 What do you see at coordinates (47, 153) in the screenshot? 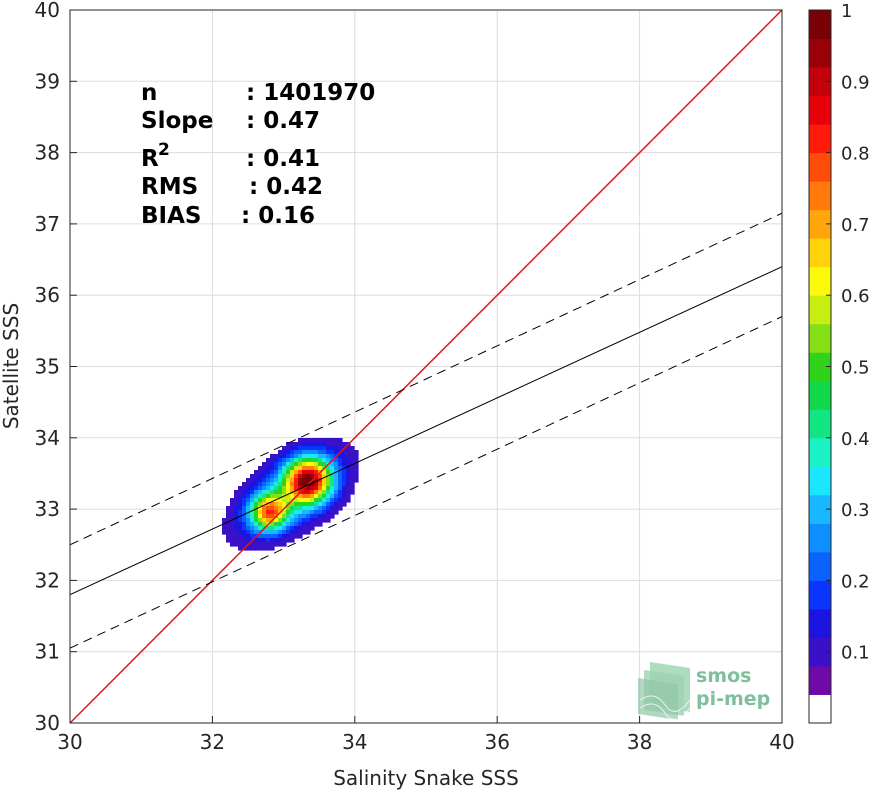
I see `y-tick-label: 38` at bounding box center [47, 153].